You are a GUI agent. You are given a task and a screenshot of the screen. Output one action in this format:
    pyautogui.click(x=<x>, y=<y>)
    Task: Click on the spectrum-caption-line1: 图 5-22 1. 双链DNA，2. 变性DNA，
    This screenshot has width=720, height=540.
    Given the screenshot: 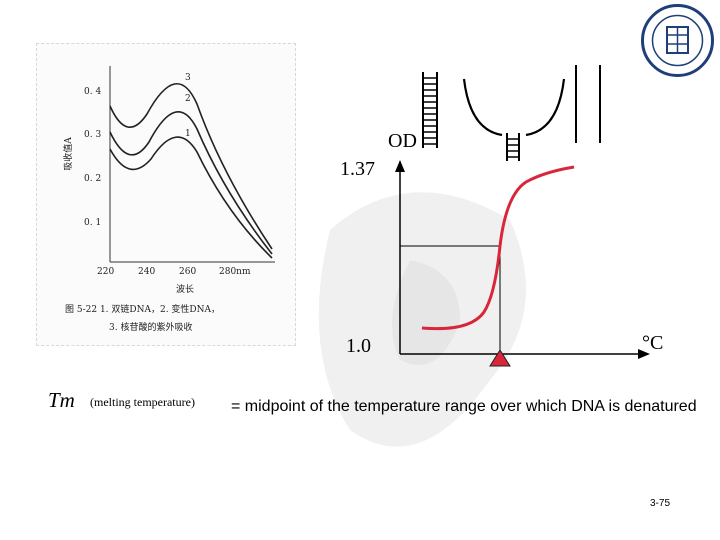 What is the action you would take?
    pyautogui.click(x=142, y=309)
    